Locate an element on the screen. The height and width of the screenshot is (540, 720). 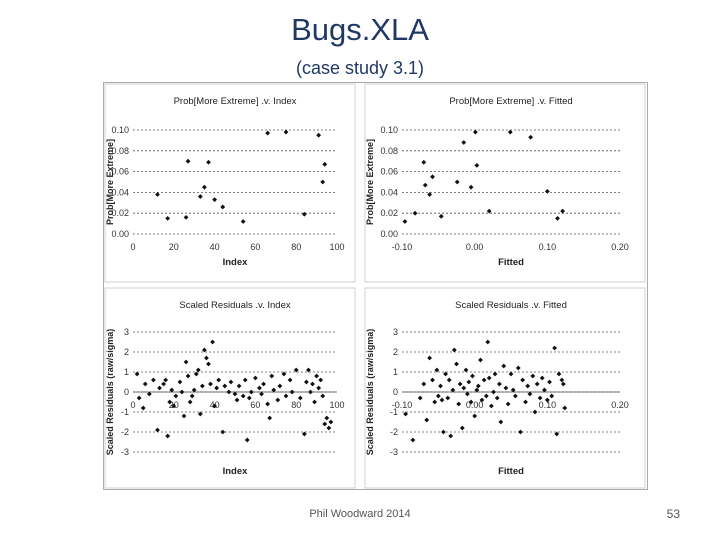
x-tick-label: 20 is located at coordinates (174, 247).